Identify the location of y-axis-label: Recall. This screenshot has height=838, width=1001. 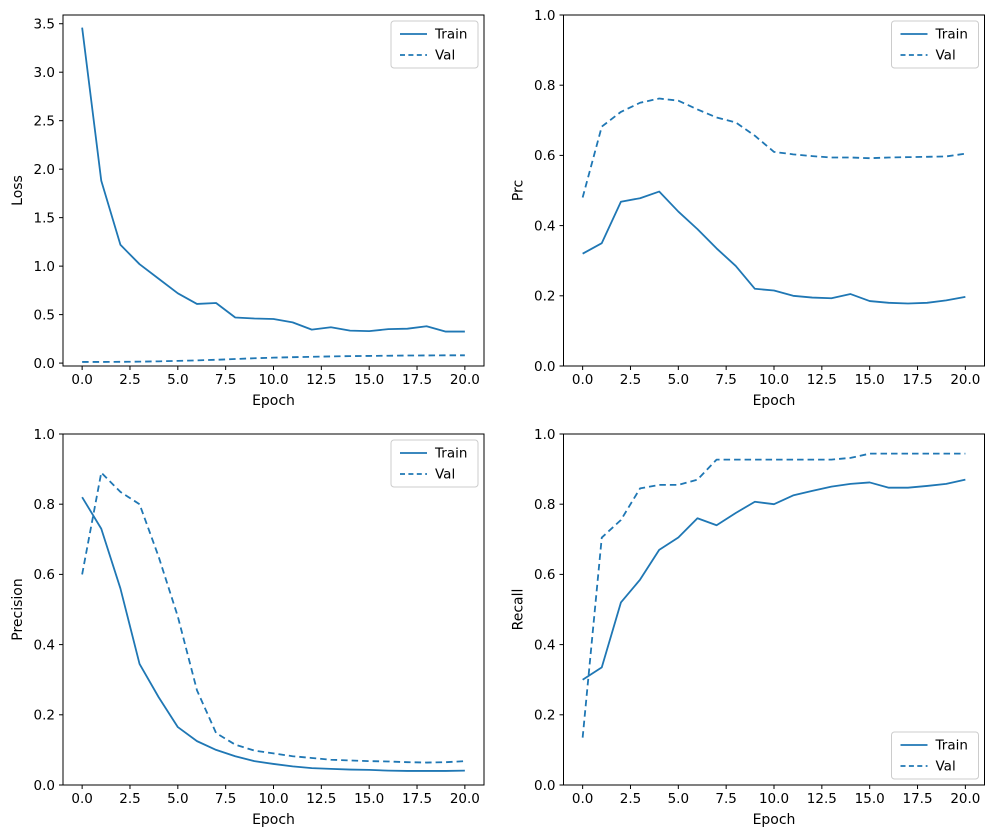
(519, 610).